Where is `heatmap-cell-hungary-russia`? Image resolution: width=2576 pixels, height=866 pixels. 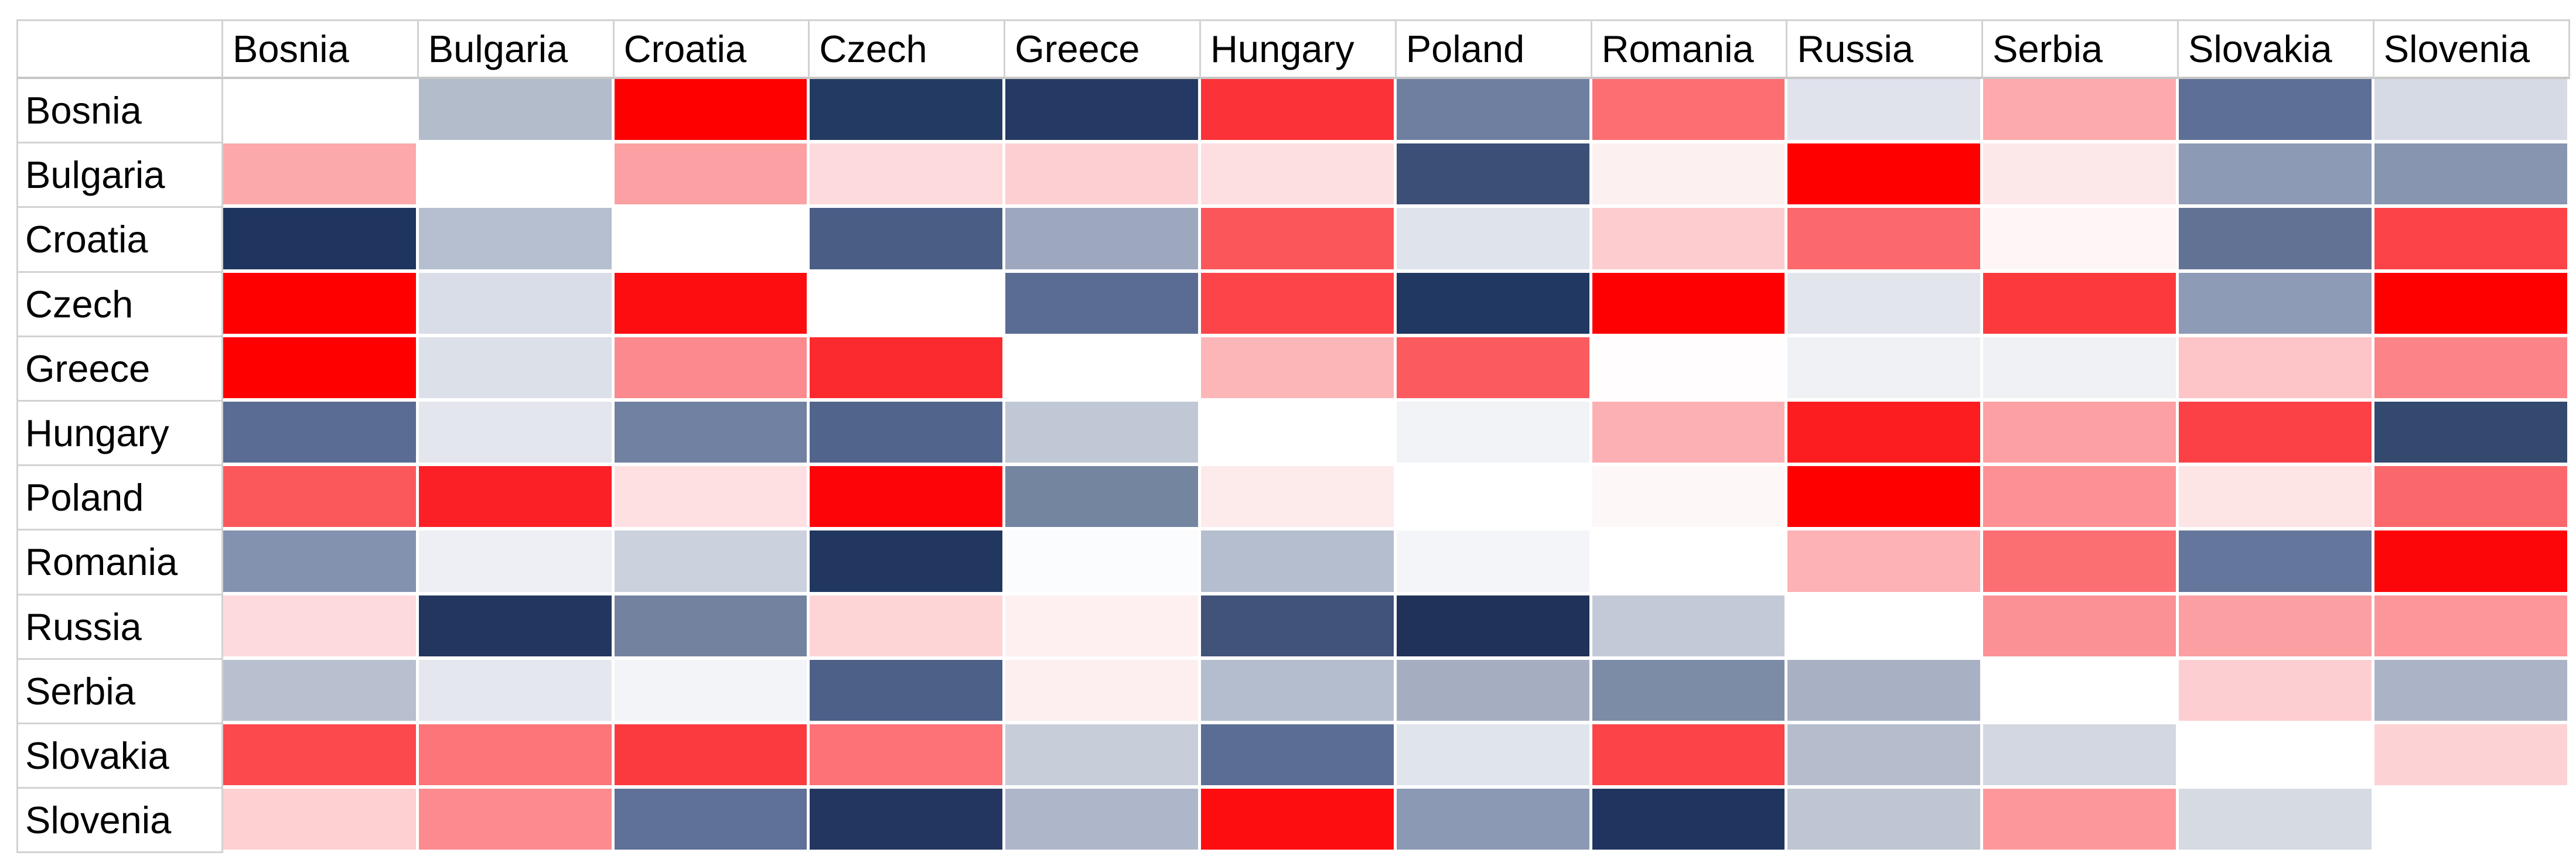
heatmap-cell-hungary-russia is located at coordinates (1886, 434).